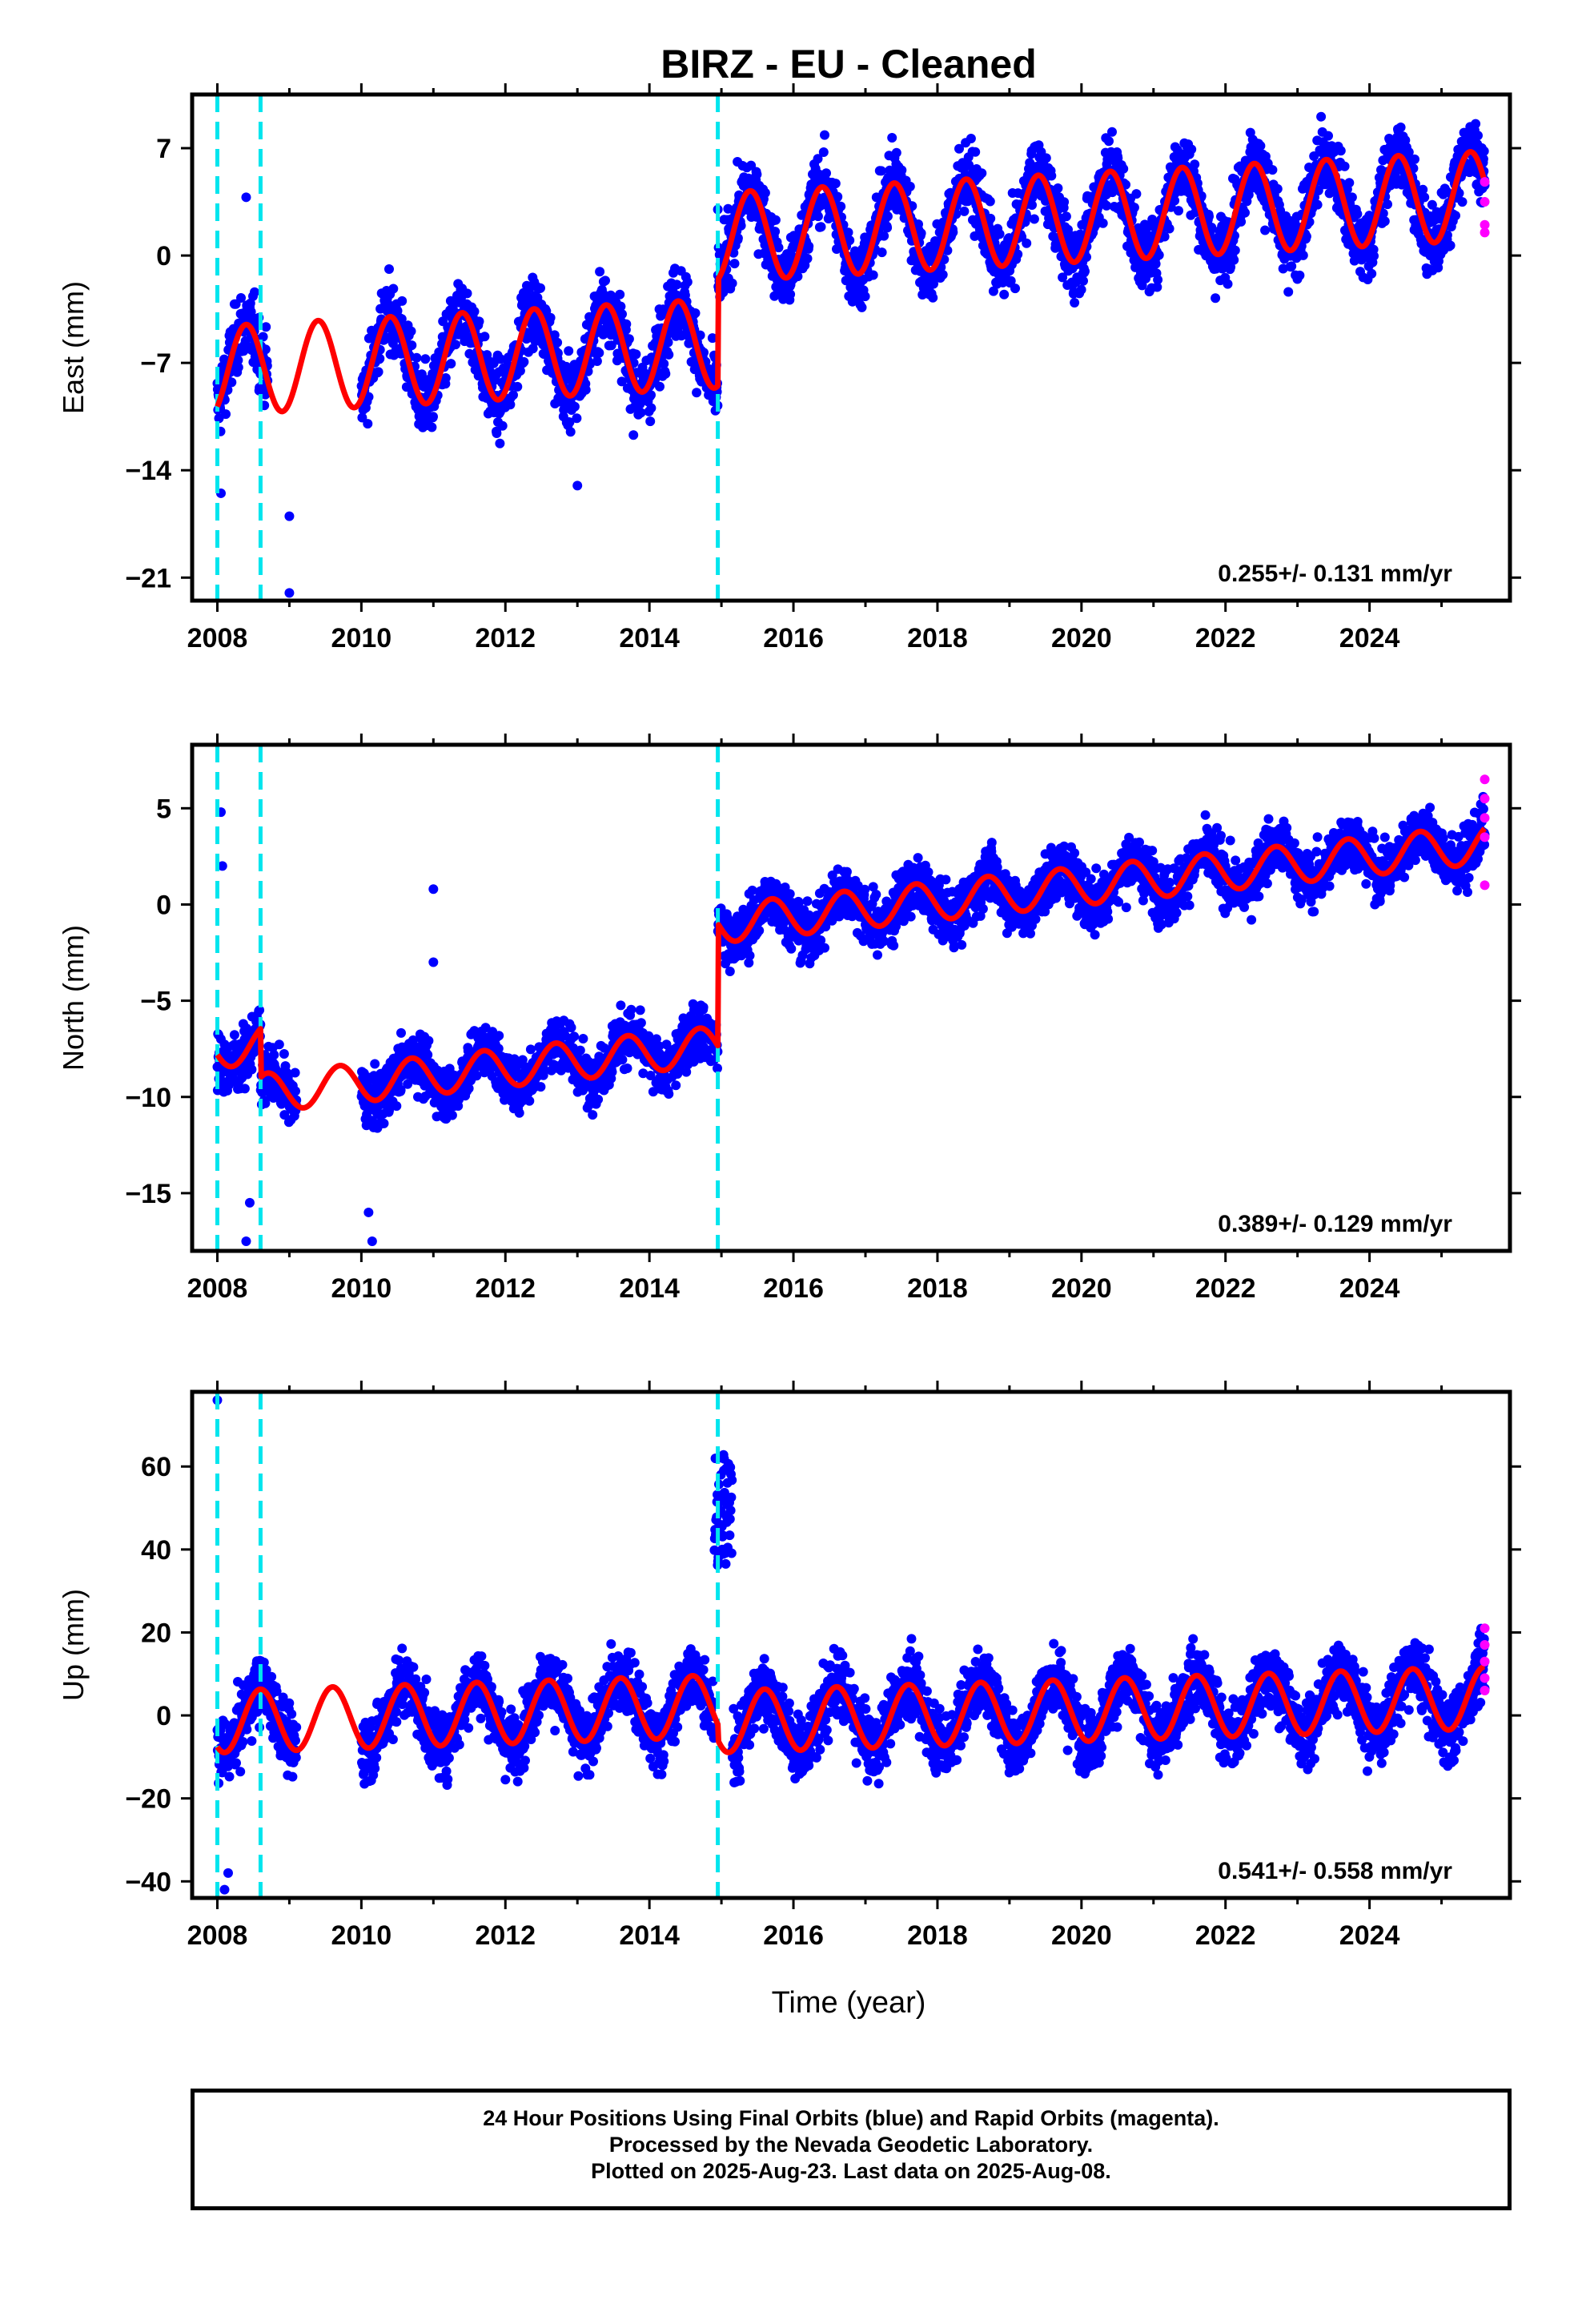  I want to click on east-x-tick-label: 2012, so click(506, 638).